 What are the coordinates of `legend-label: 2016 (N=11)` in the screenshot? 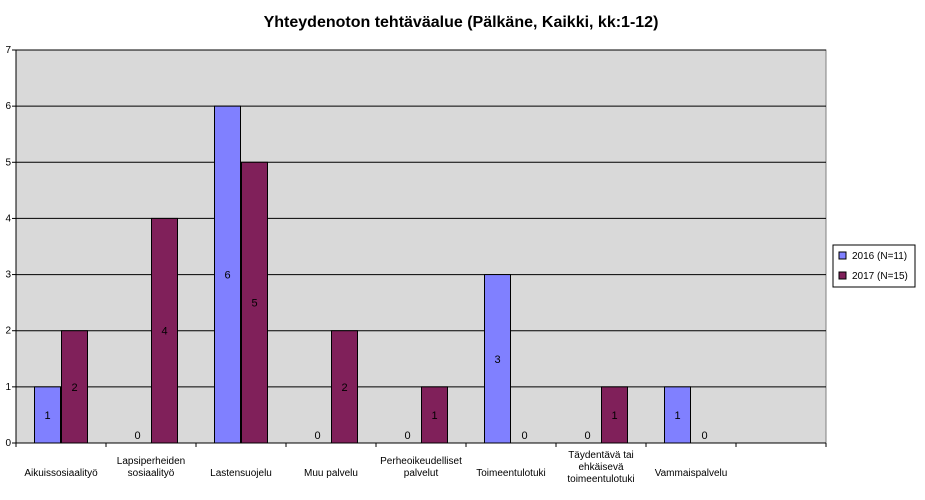 It's located at (879, 256).